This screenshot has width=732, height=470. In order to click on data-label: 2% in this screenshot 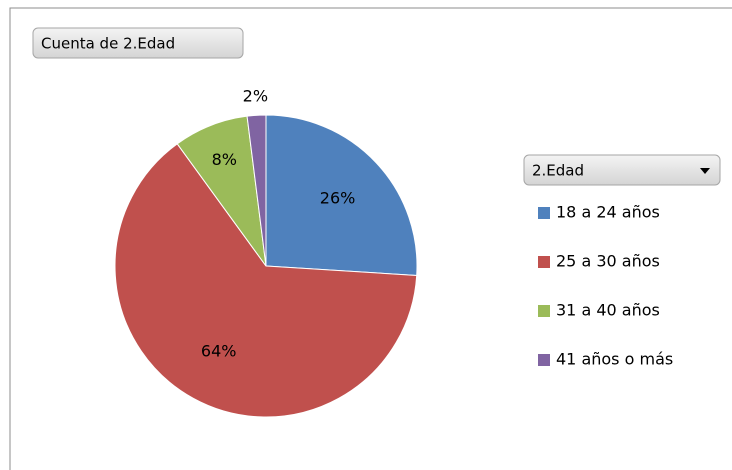, I will do `click(255, 96)`.